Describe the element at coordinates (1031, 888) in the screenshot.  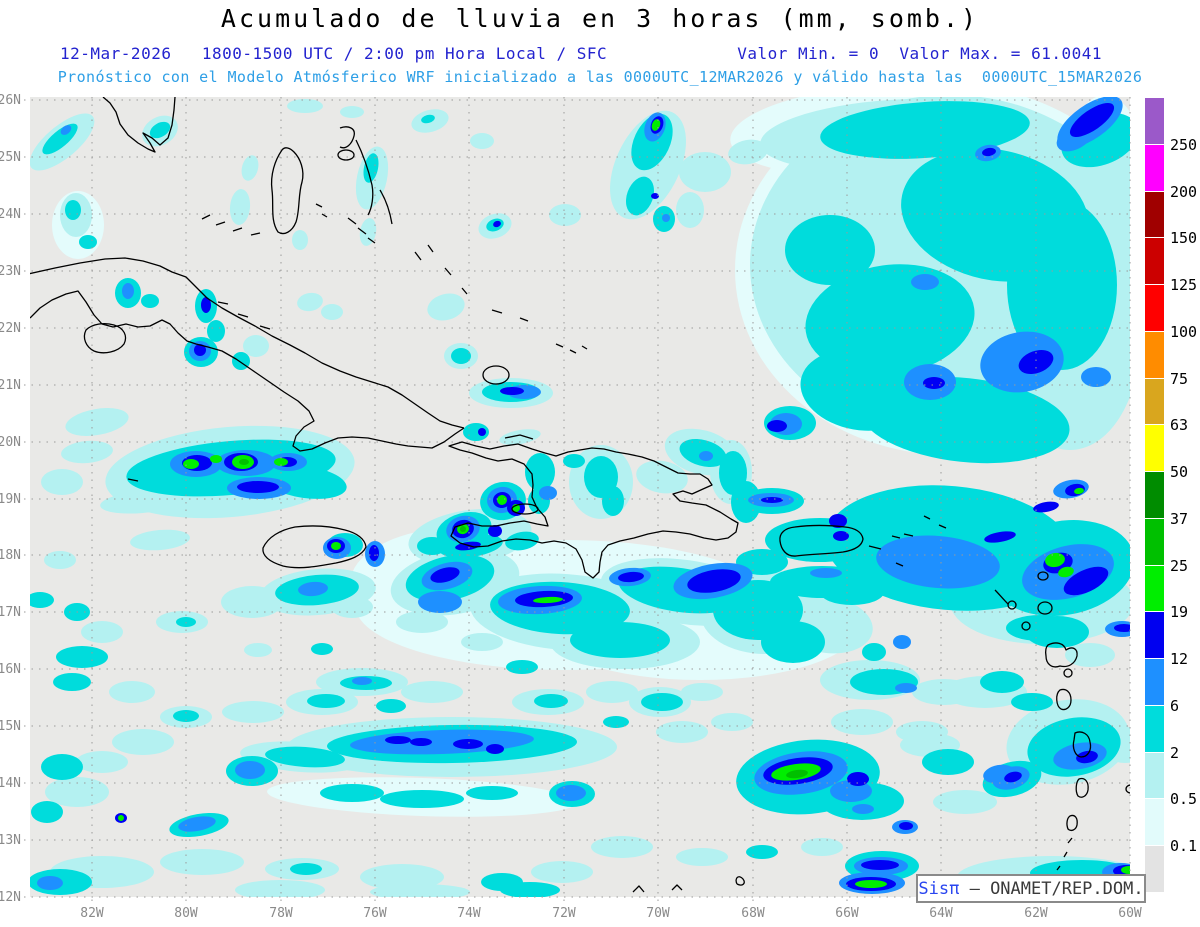
I see `watermark-box: Sisπ — ONAMET/REP.DOM.` at that location.